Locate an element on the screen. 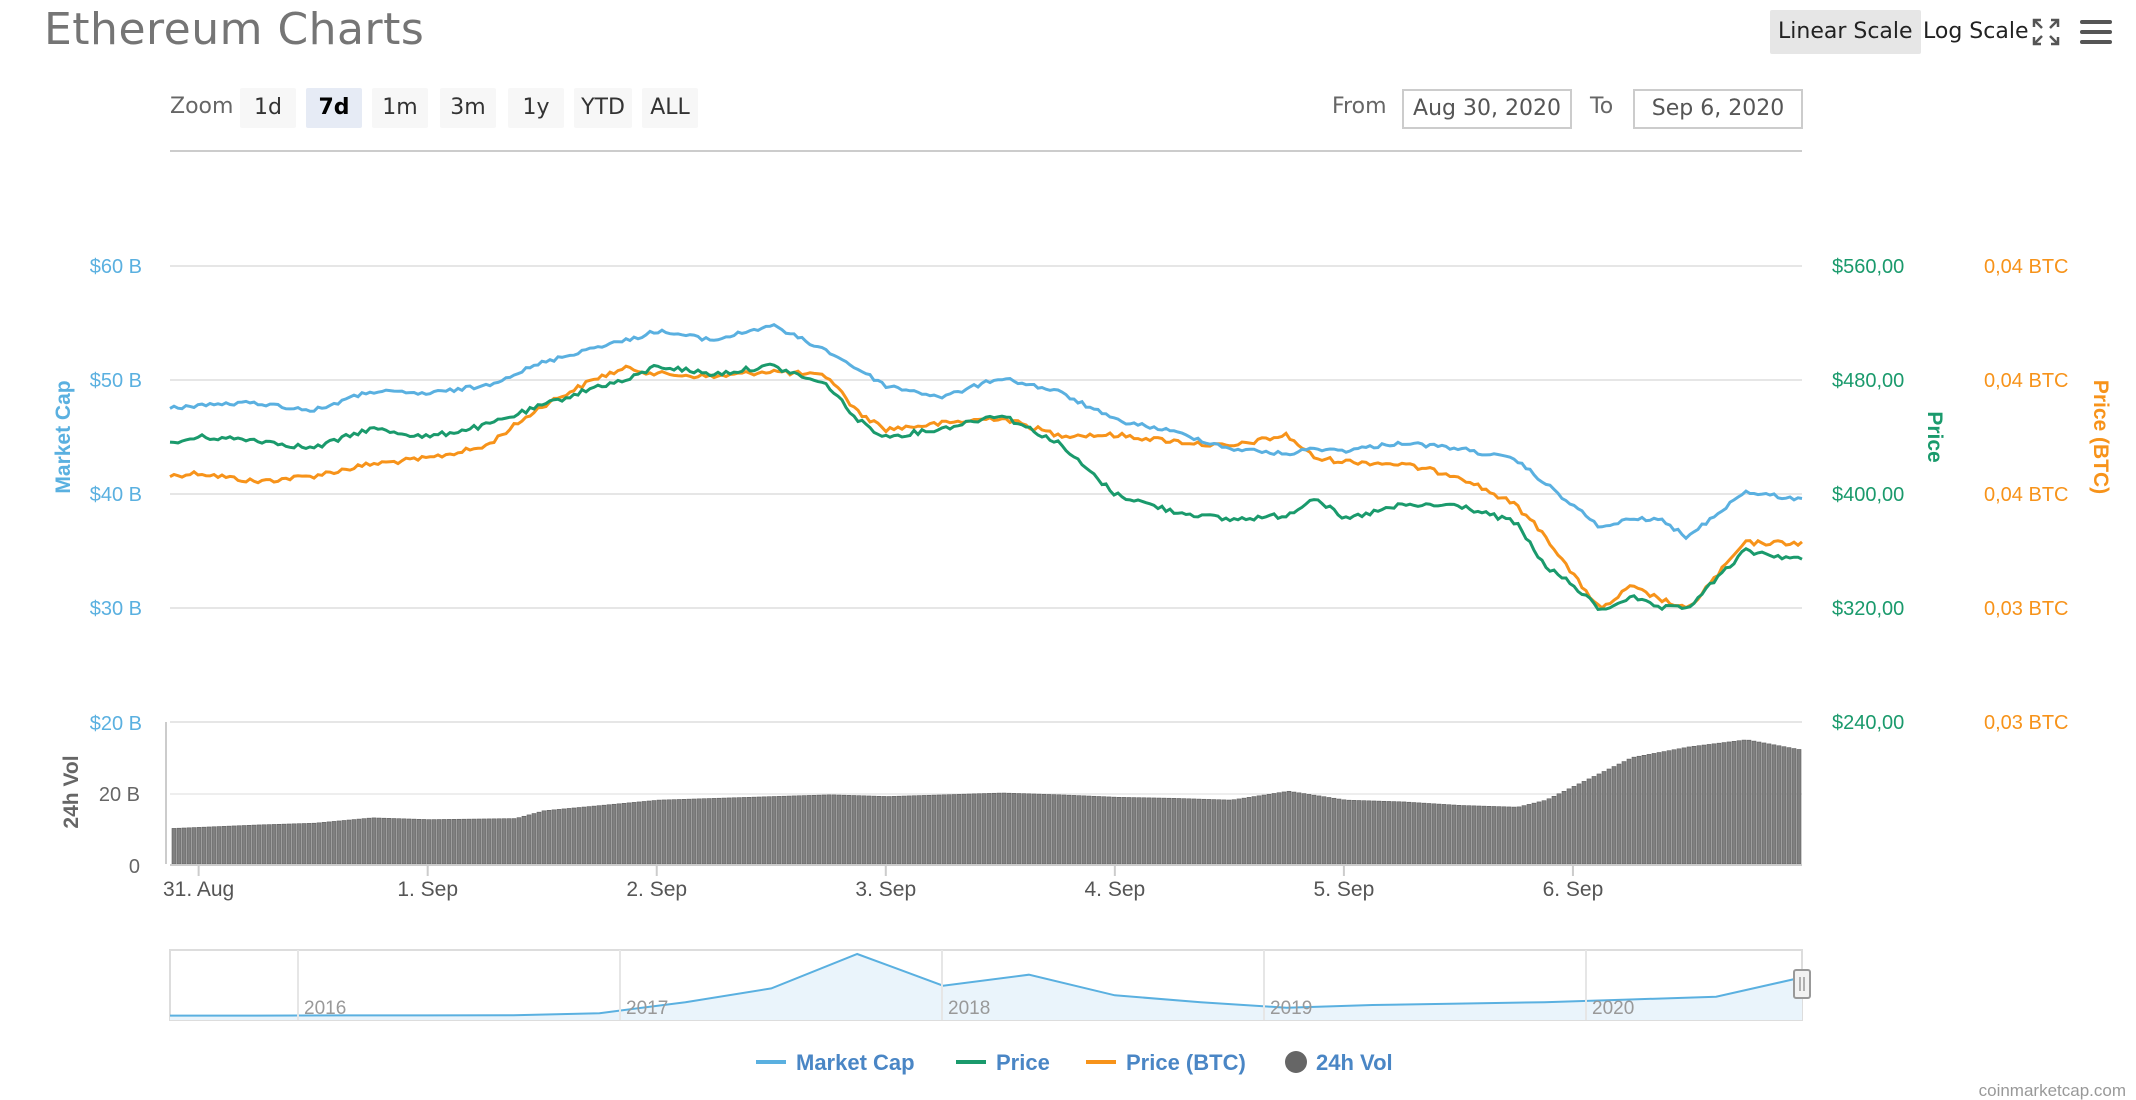 The width and height of the screenshot is (2136, 1100). legend-label: Price (BTC) is located at coordinates (1186, 1062).